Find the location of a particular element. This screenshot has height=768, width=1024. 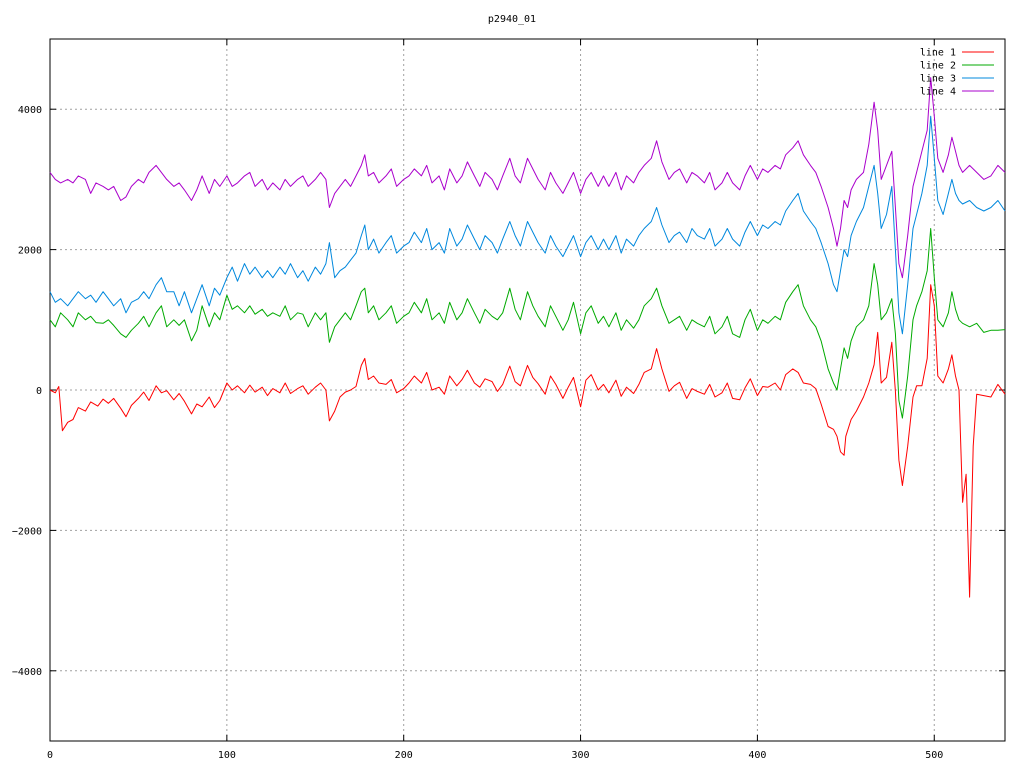

x-tick-label: 100 is located at coordinates (227, 755).